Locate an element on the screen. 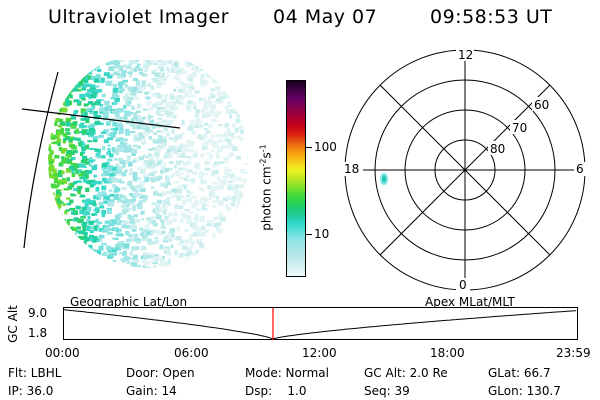 The width and height of the screenshot is (600, 400). date-label: 04 May 07 is located at coordinates (325, 17).